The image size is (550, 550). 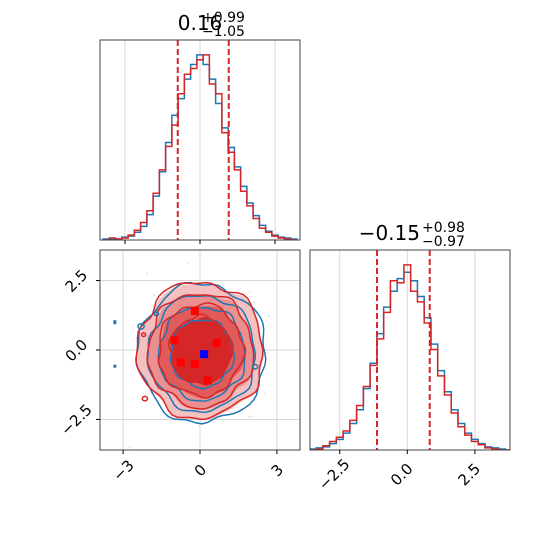 I want to click on contour-group, so click(x=210, y=355).